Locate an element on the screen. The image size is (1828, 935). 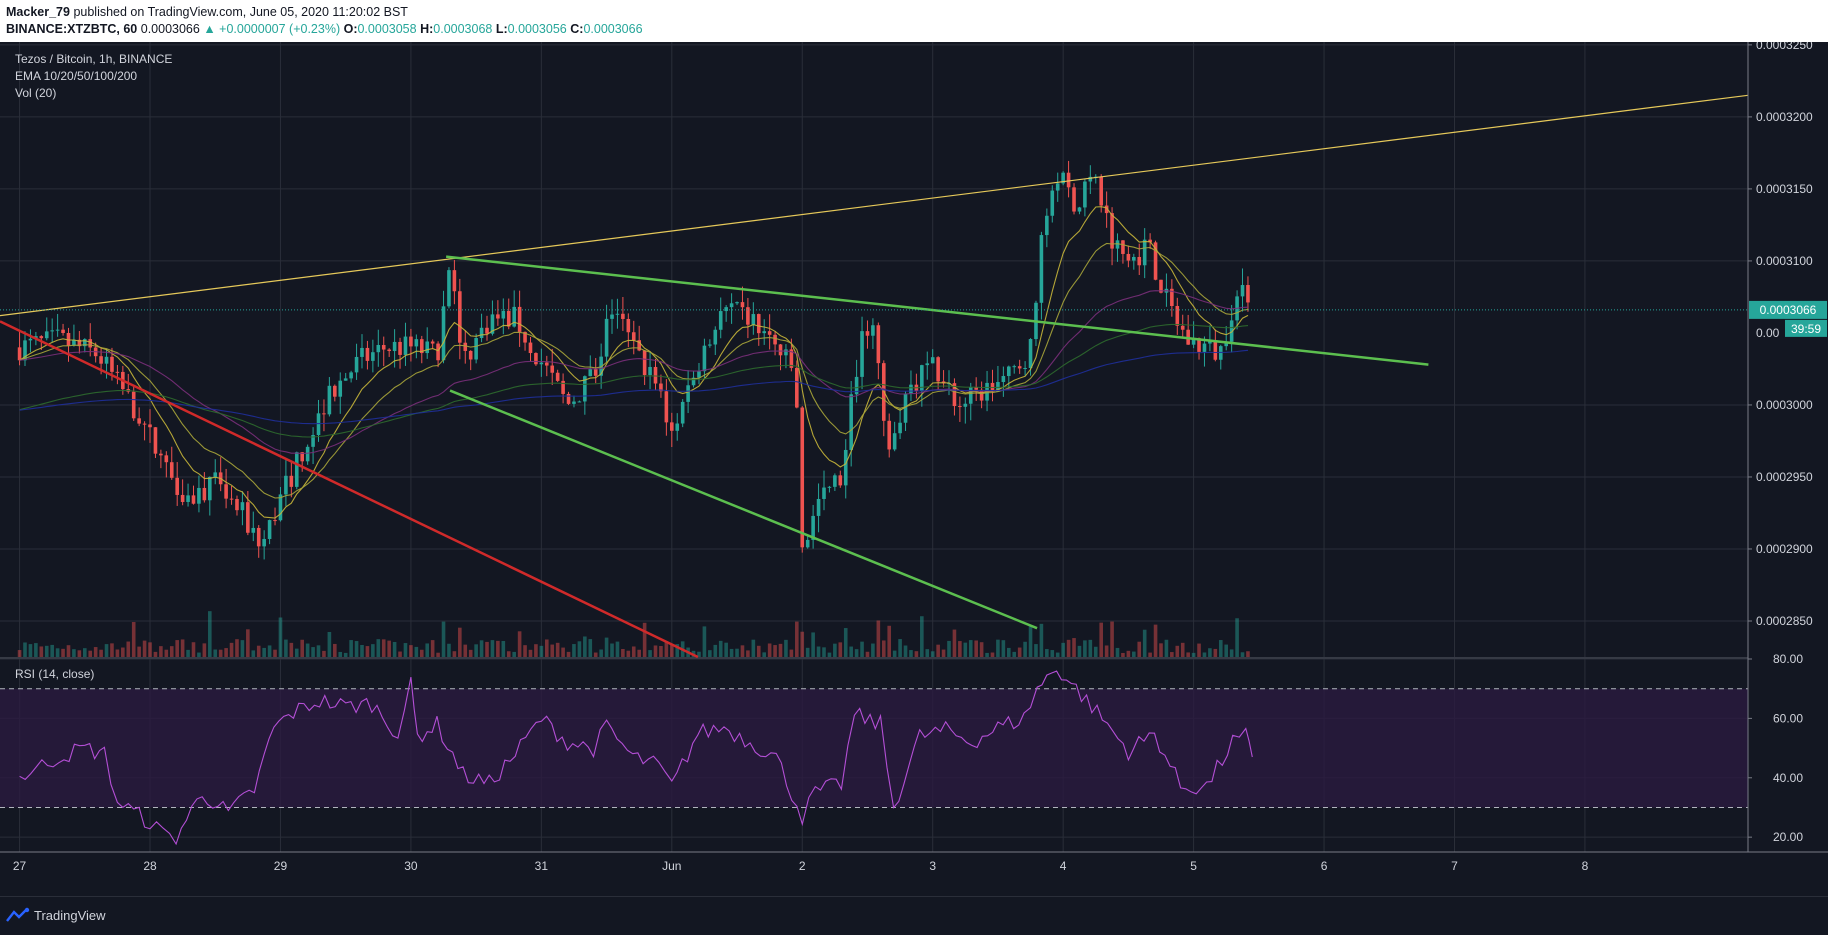
high-label: H: is located at coordinates (427, 29).